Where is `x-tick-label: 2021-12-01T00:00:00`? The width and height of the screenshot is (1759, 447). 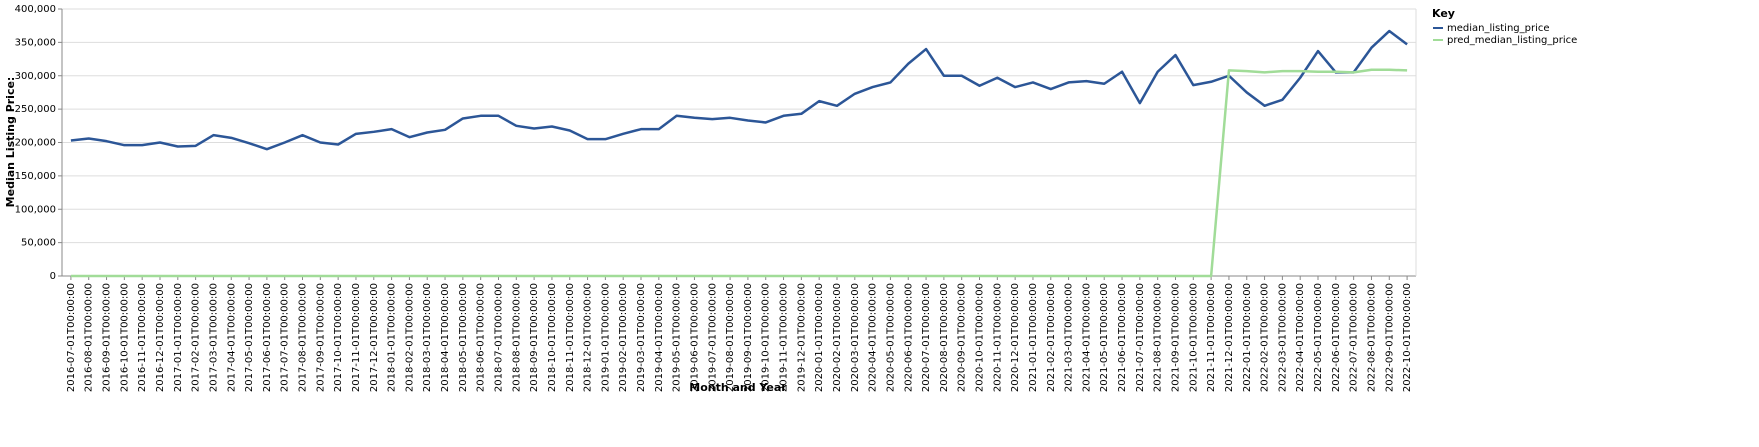
x-tick-label: 2021-12-01T00:00:00 is located at coordinates (1229, 337).